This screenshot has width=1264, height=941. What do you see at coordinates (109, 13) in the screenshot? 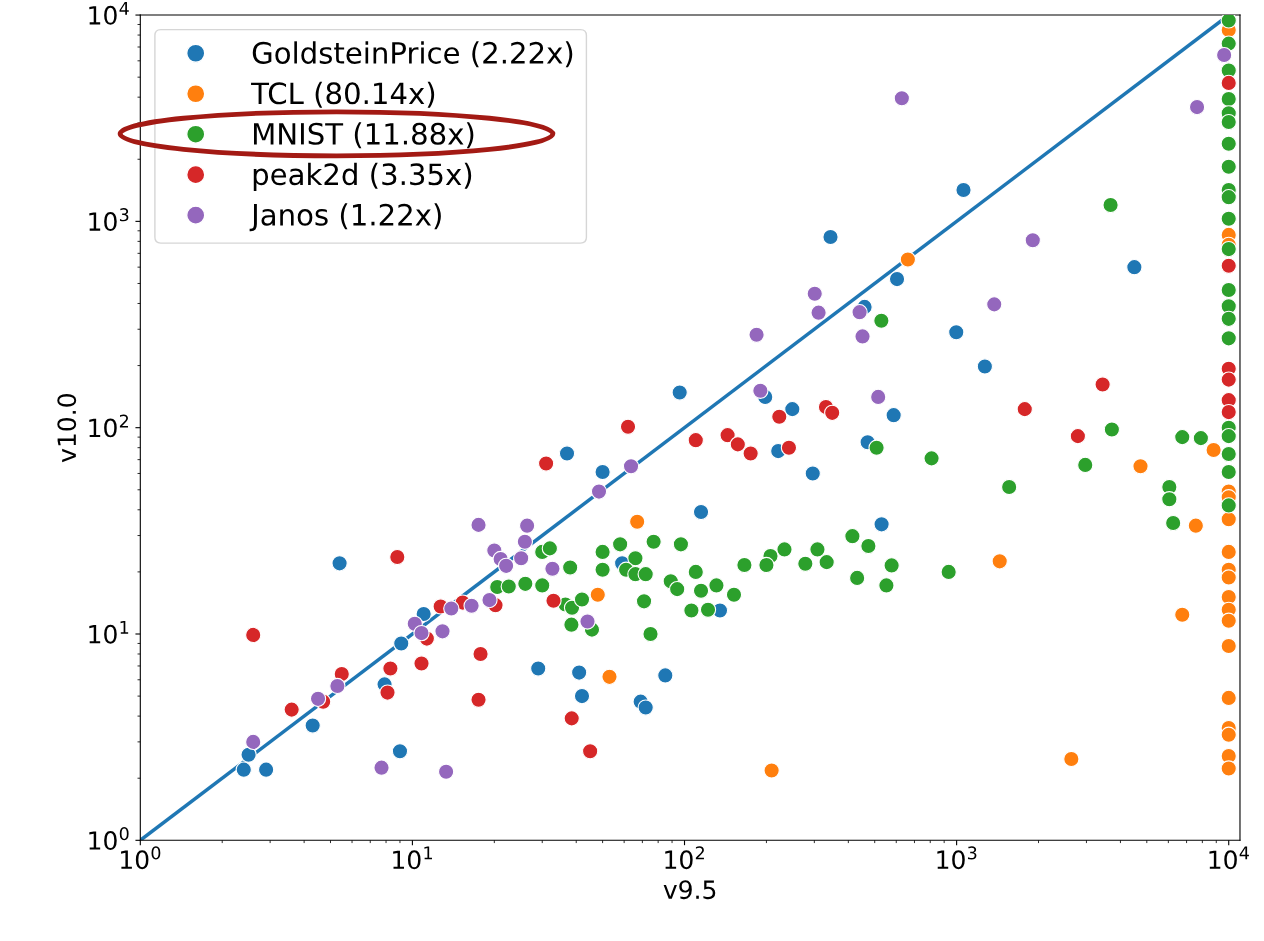
I see `y-tick-label: 10$^{4}$` at bounding box center [109, 13].